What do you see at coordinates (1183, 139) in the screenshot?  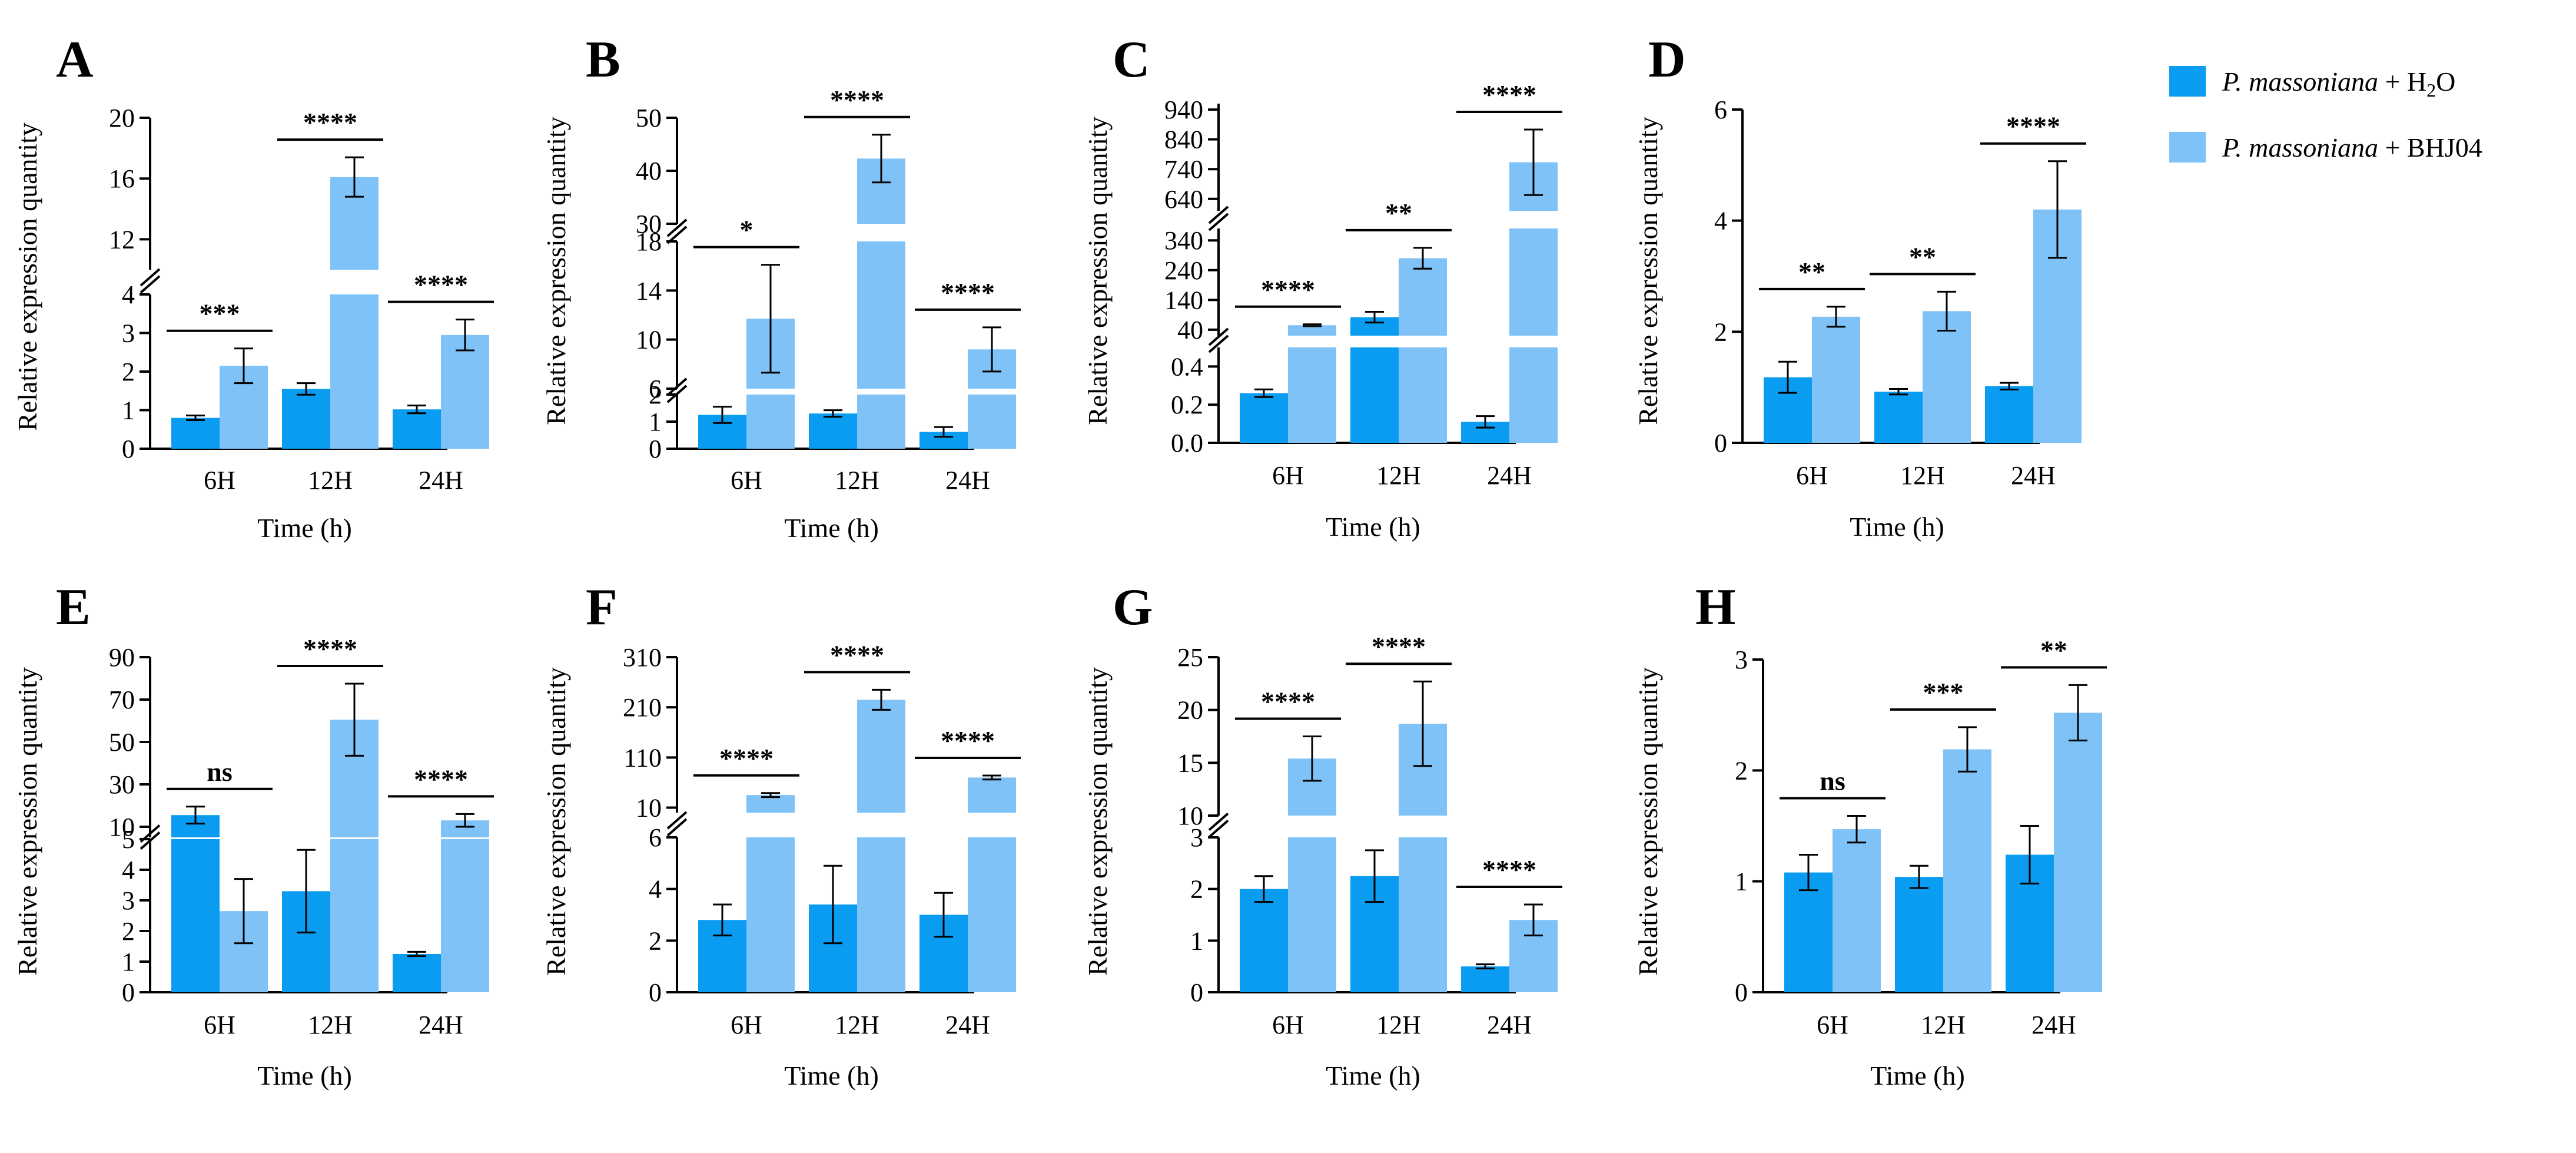 I see `y-tick-label: 840` at bounding box center [1183, 139].